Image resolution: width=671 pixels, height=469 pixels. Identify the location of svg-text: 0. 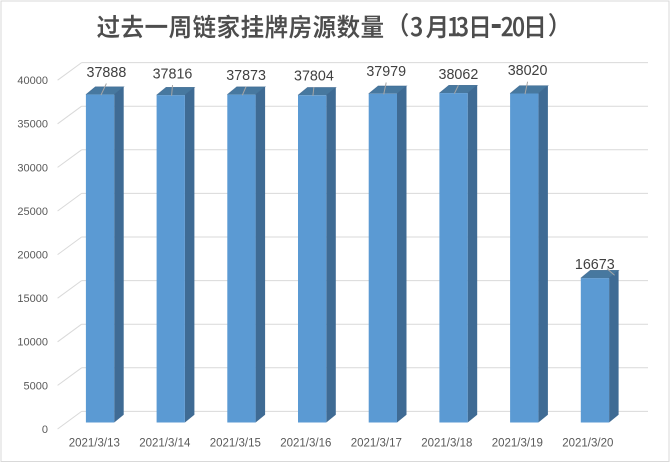
(45, 430).